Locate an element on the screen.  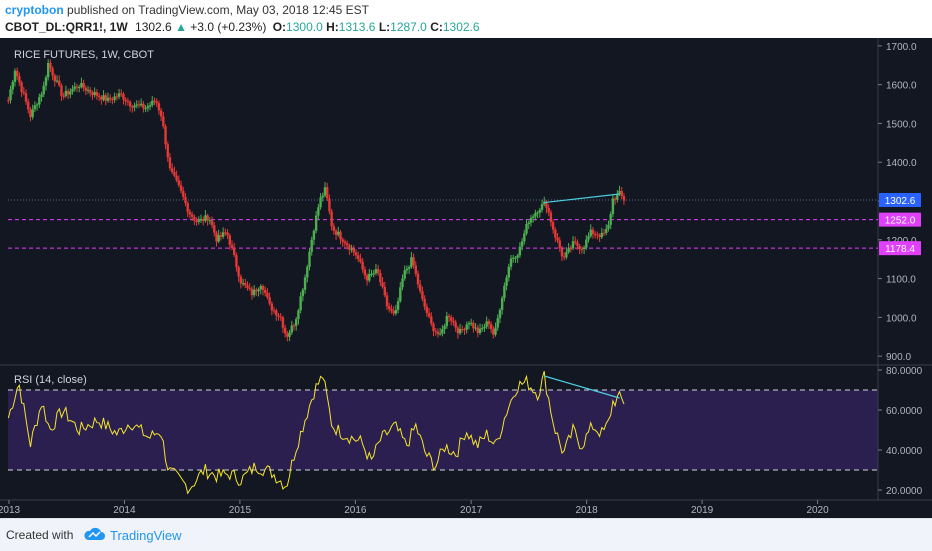
level-label: 1252.0 is located at coordinates (900, 221).